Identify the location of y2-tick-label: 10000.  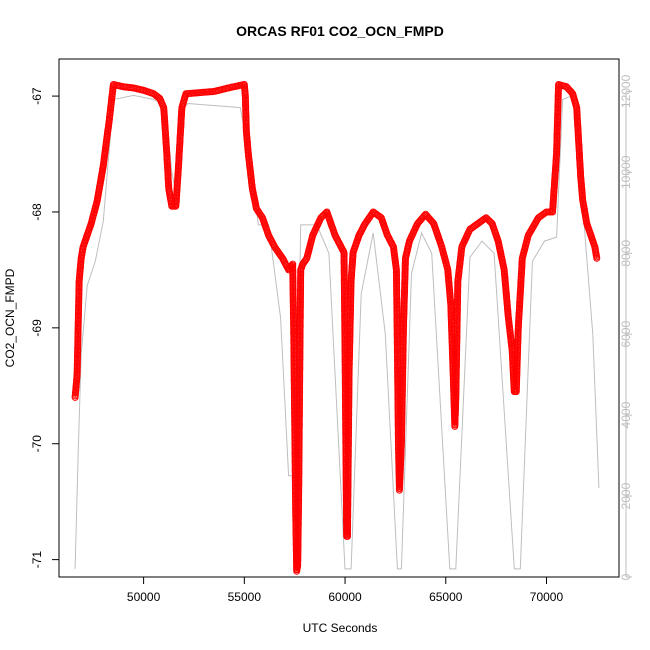
(626, 172).